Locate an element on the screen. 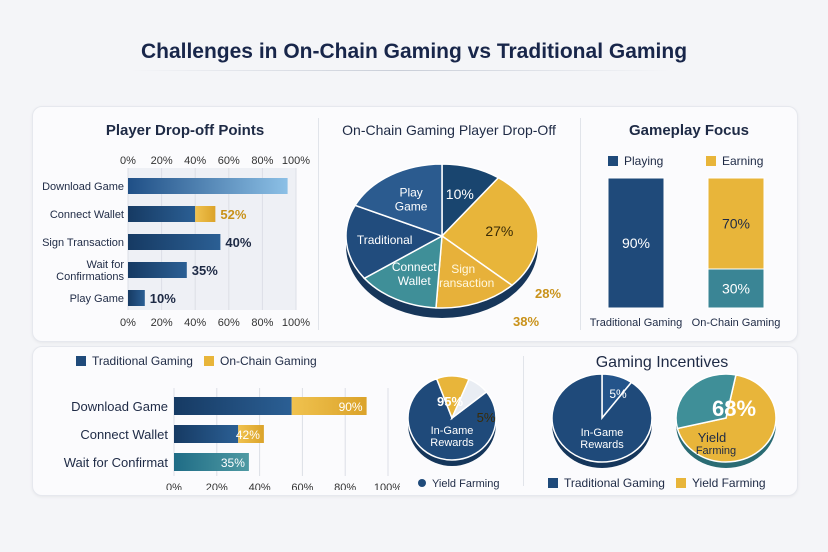 Image resolution: width=828 pixels, height=552 pixels. y-category-label: Wait for is located at coordinates (106, 265).